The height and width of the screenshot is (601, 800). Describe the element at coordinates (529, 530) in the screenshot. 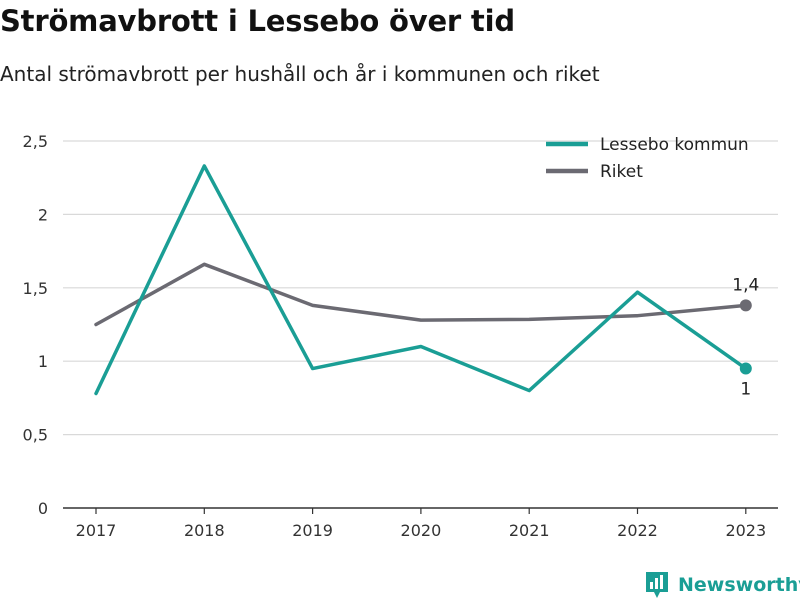

I see `x-tick-label: 2021` at that location.